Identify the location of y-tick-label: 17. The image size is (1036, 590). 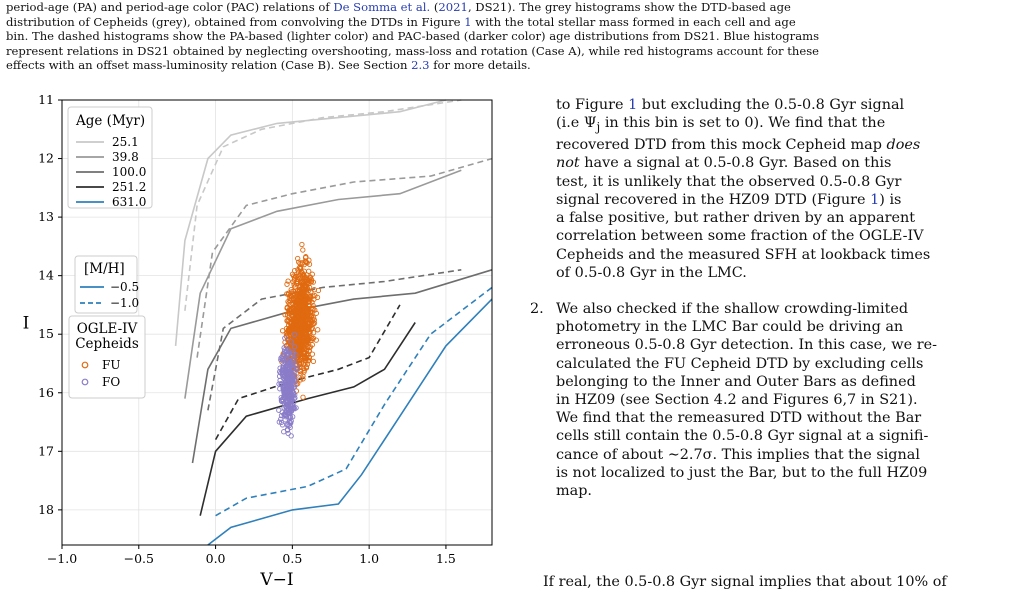
(46, 450).